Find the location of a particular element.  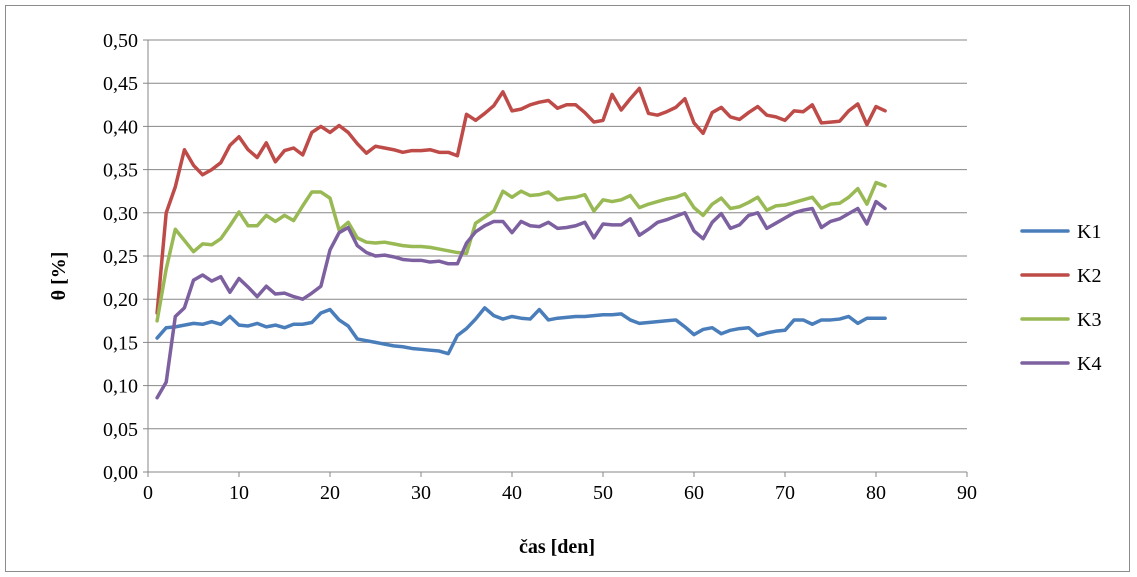

x-axis-title: čas [den] is located at coordinates (557, 547).